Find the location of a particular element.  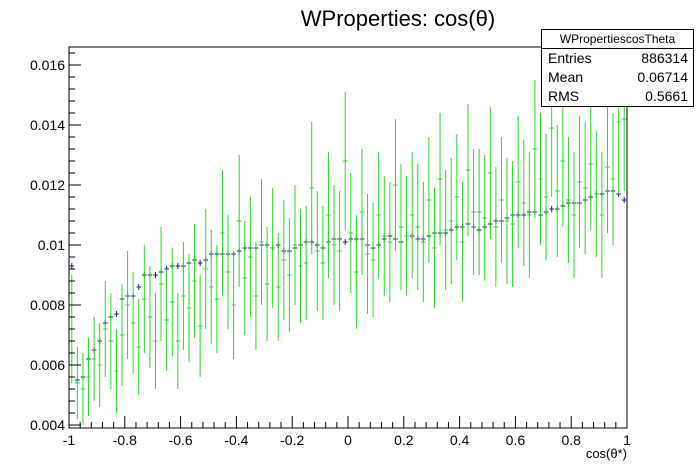

stats-row-rms: RMS 0.5661 is located at coordinates (617, 96).